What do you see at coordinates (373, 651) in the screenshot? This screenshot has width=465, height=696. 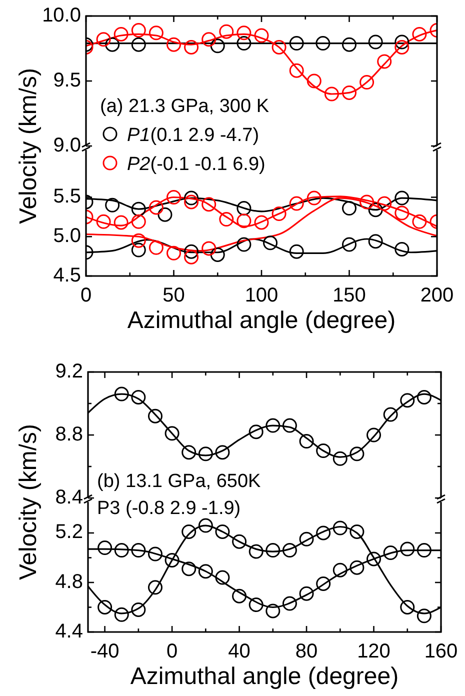 I see `x-tick-label: 120` at bounding box center [373, 651].